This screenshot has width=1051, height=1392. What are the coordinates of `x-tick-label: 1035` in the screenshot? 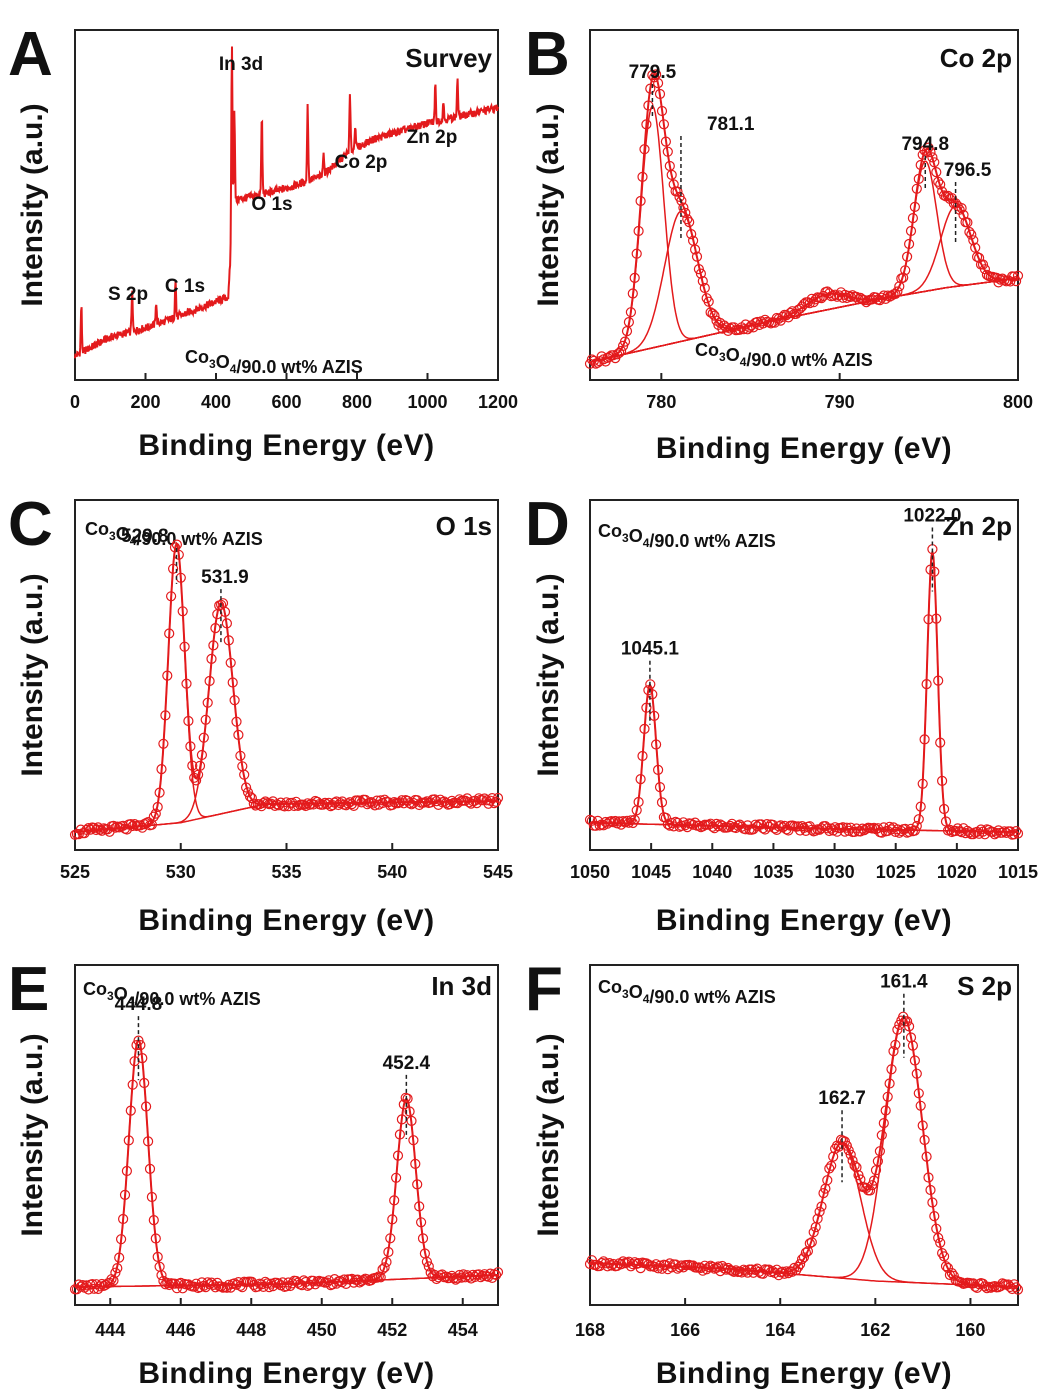 It's located at (773, 872).